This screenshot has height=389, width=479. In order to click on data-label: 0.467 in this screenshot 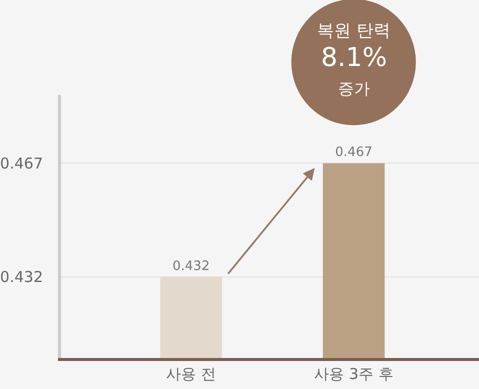, I will do `click(353, 152)`.